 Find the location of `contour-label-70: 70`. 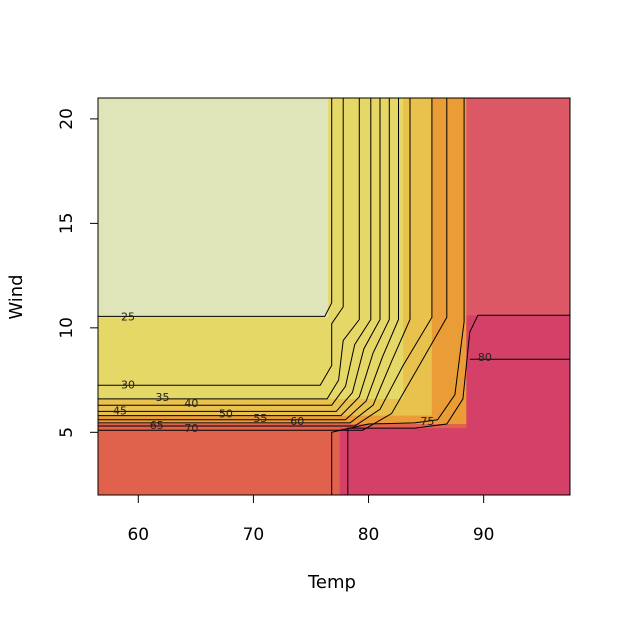

contour-label-70: 70 is located at coordinates (191, 428).